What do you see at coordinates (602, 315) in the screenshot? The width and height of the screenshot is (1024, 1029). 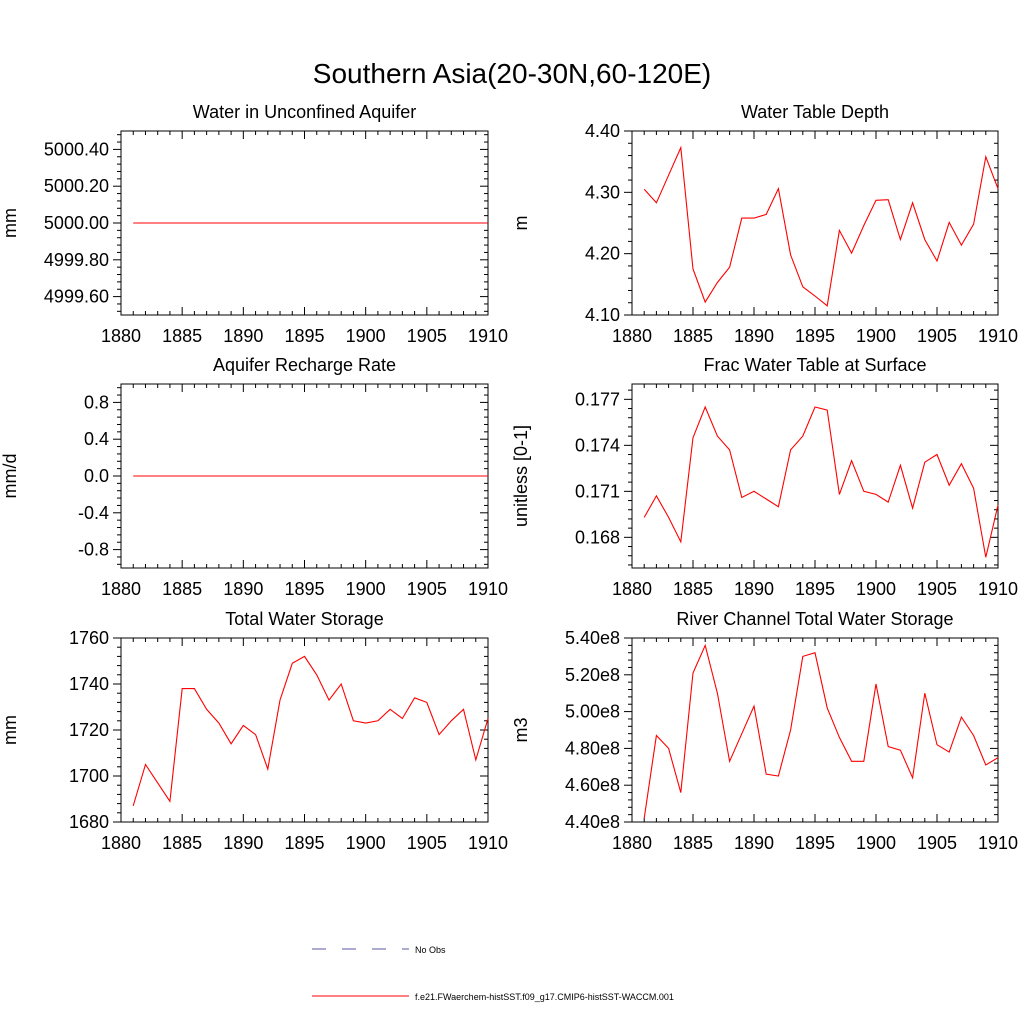 I see `y-tick-label: 4.10` at bounding box center [602, 315].